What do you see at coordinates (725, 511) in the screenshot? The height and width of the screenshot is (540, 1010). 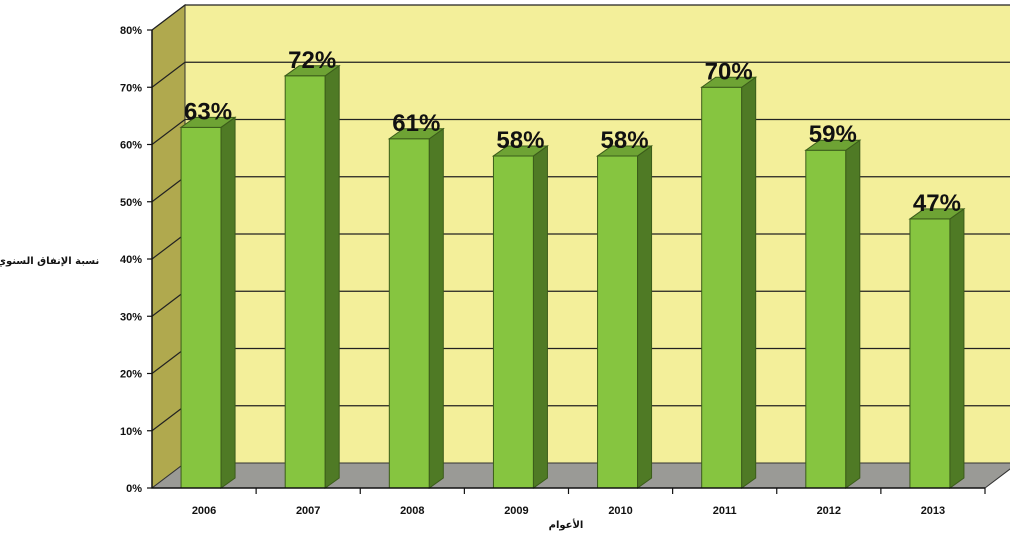 I see `x-tick-label: 2011` at bounding box center [725, 511].